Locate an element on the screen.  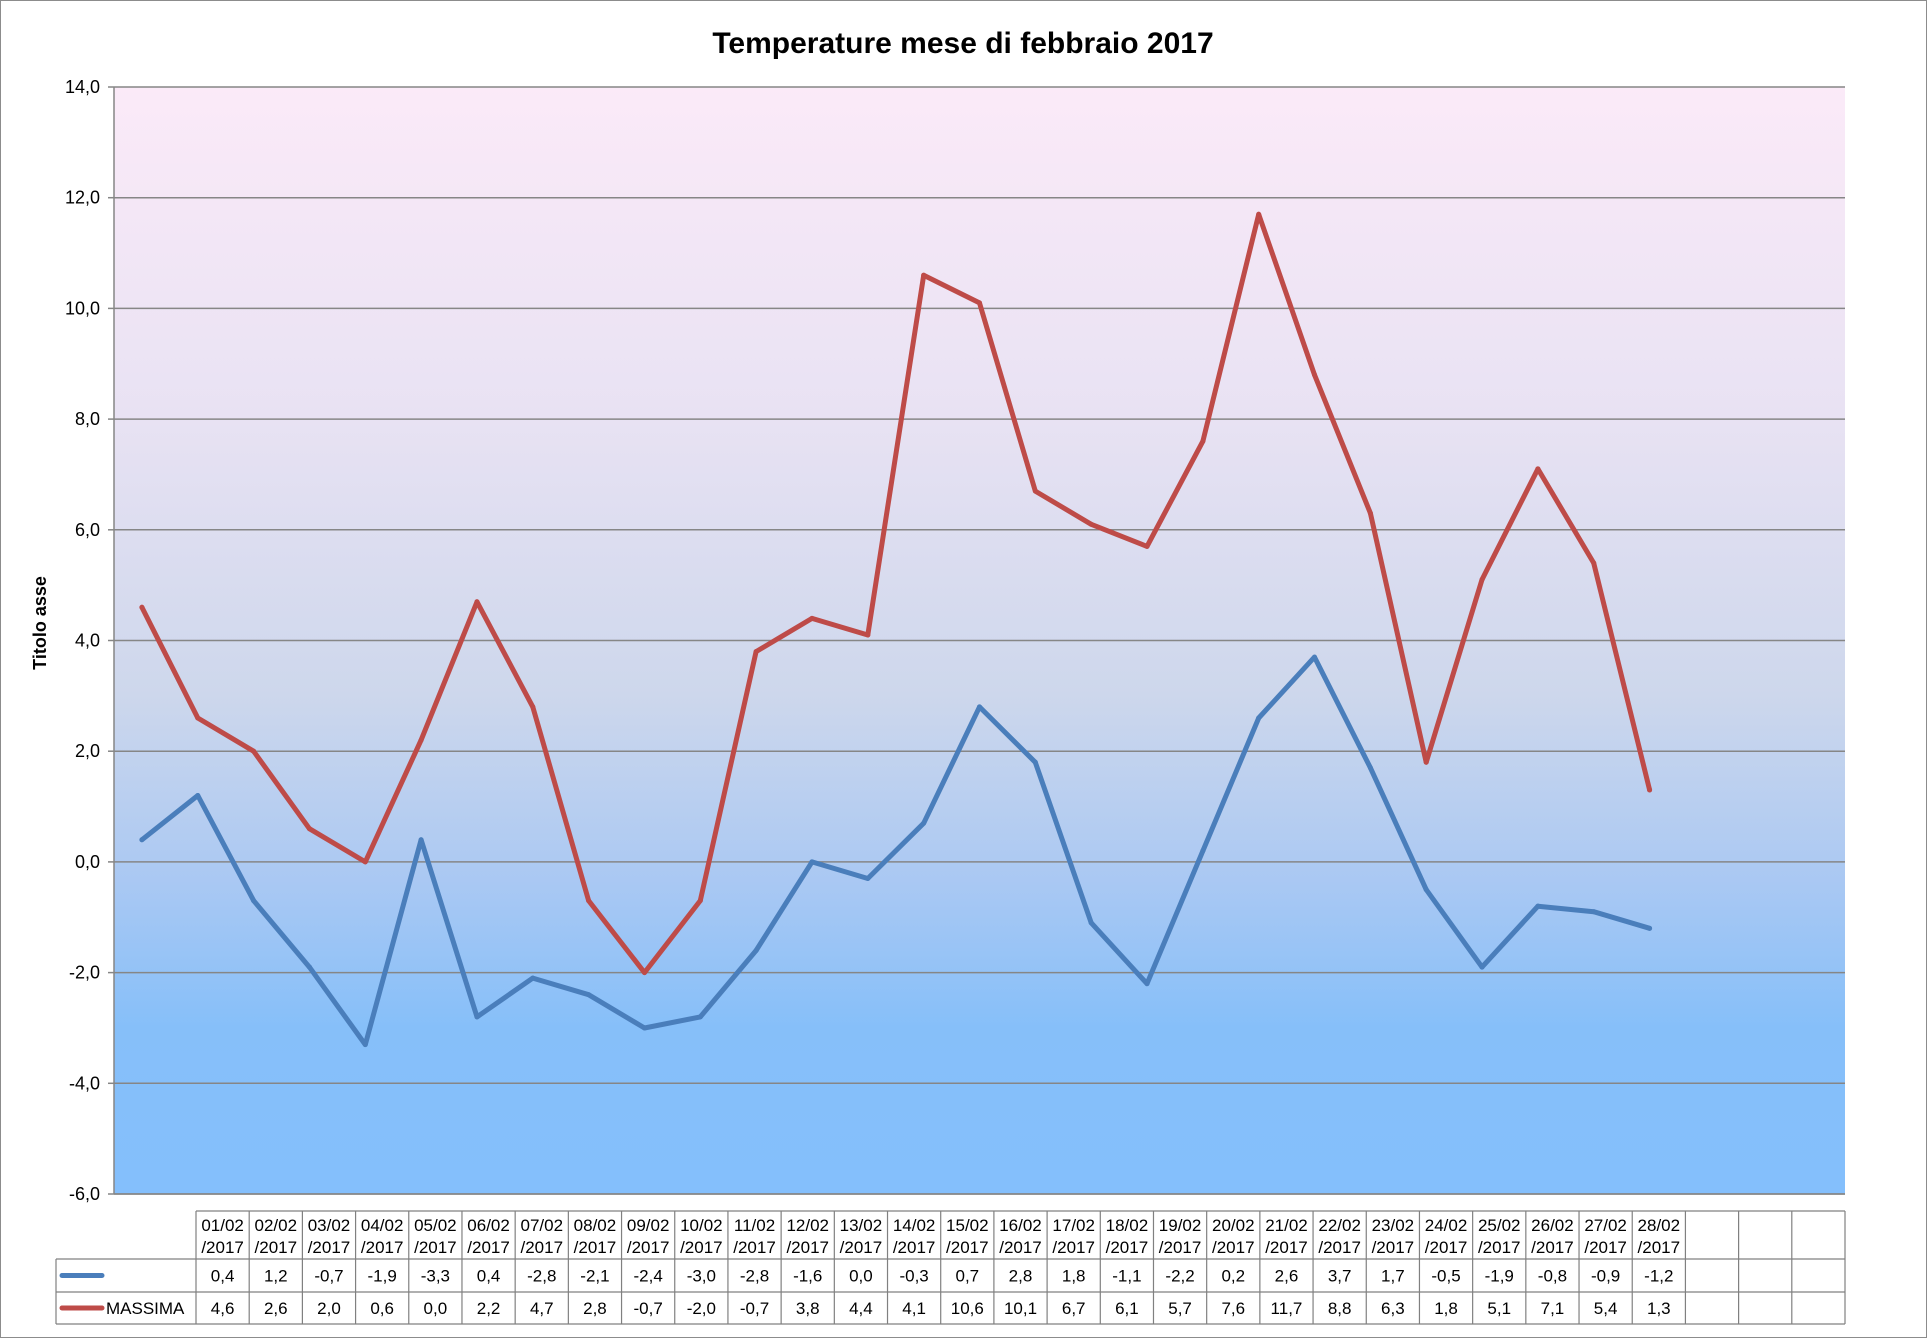
table-cell: 2,0 is located at coordinates (329, 1308).